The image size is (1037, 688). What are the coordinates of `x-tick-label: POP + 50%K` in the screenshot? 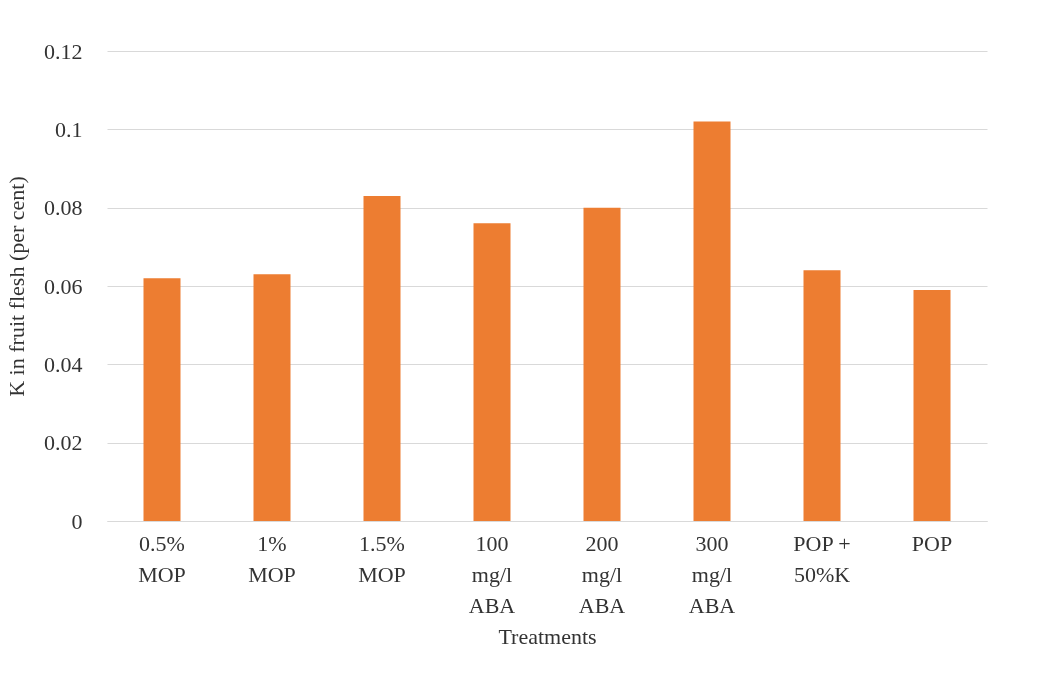 It's located at (822, 558).